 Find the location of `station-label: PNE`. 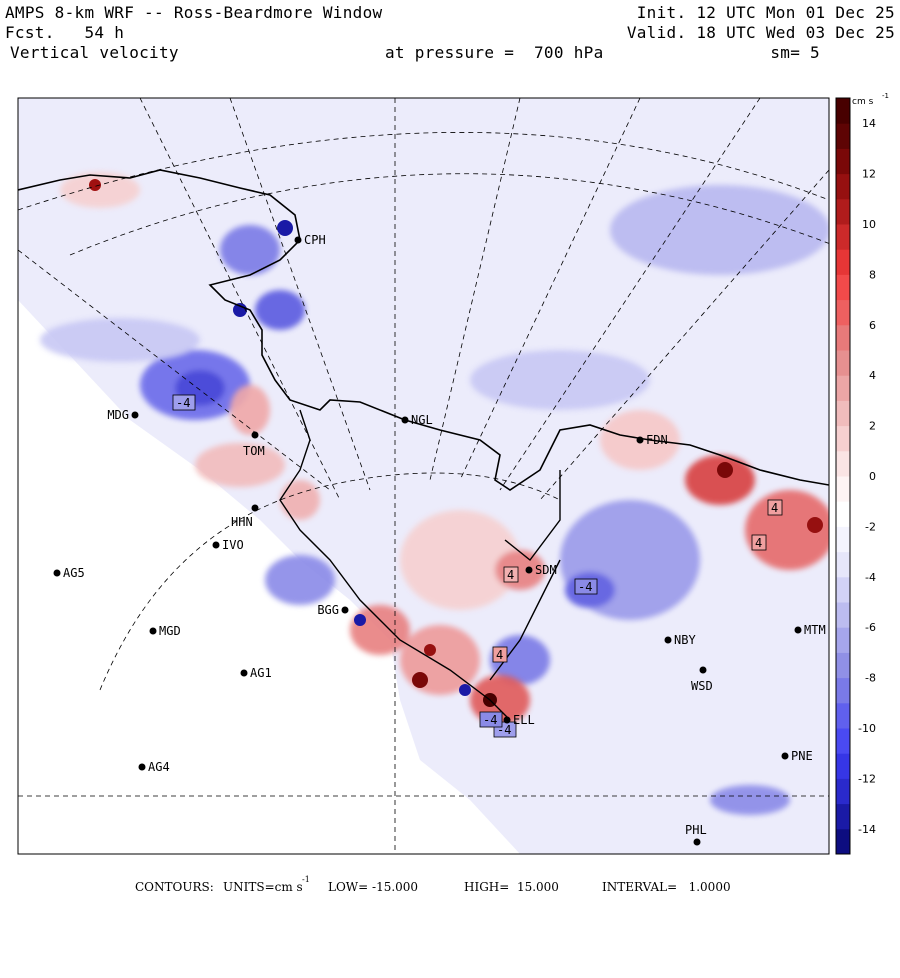

station-label: PNE is located at coordinates (802, 756).